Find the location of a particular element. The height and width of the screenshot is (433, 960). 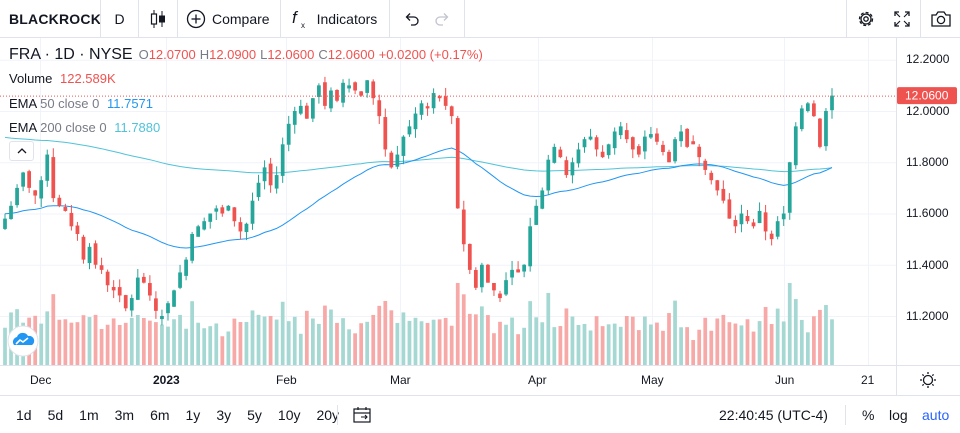

auto-scale-button: auto is located at coordinates (935, 414).